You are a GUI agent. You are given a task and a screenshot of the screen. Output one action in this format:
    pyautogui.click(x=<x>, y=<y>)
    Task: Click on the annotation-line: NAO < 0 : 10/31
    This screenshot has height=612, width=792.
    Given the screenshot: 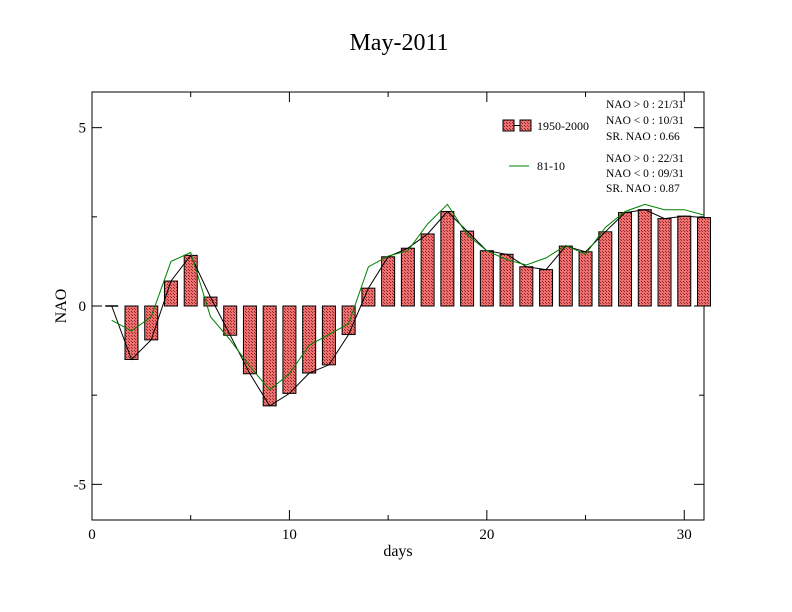 What is the action you would take?
    pyautogui.click(x=645, y=121)
    